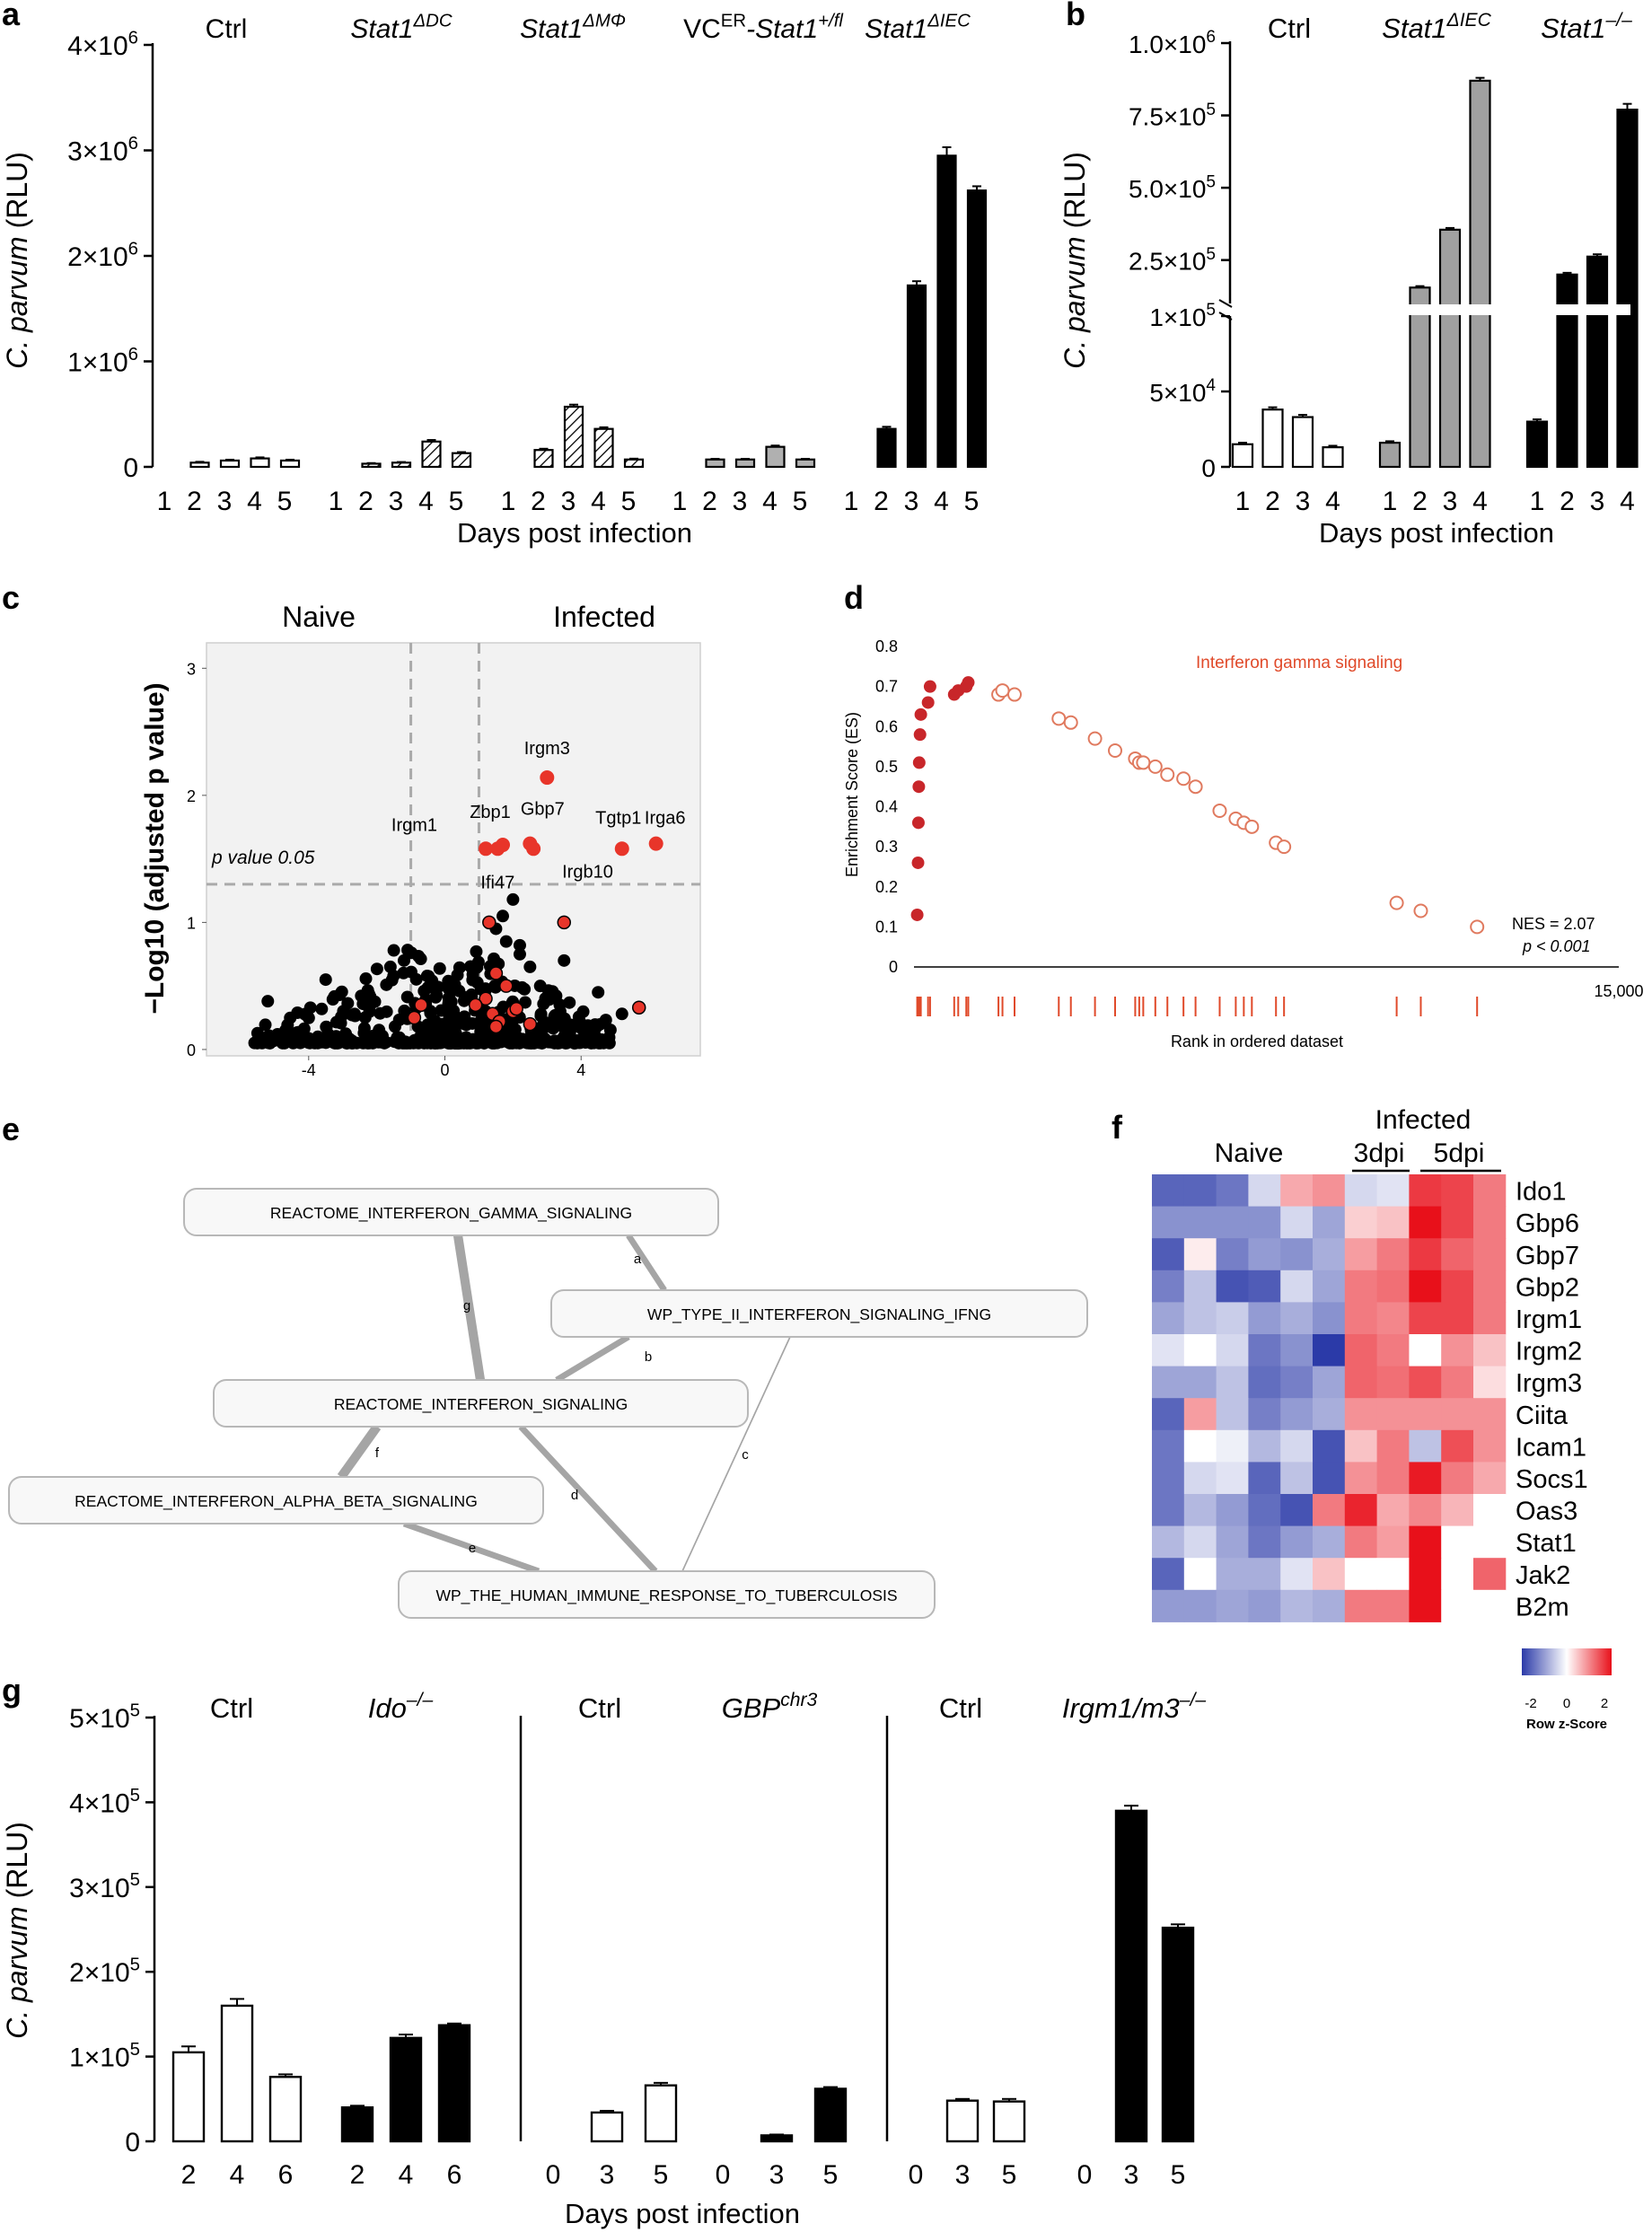 The height and width of the screenshot is (2232, 1652). What do you see at coordinates (1542, 1607) in the screenshot?
I see `heatmap-gene-label: B2m` at bounding box center [1542, 1607].